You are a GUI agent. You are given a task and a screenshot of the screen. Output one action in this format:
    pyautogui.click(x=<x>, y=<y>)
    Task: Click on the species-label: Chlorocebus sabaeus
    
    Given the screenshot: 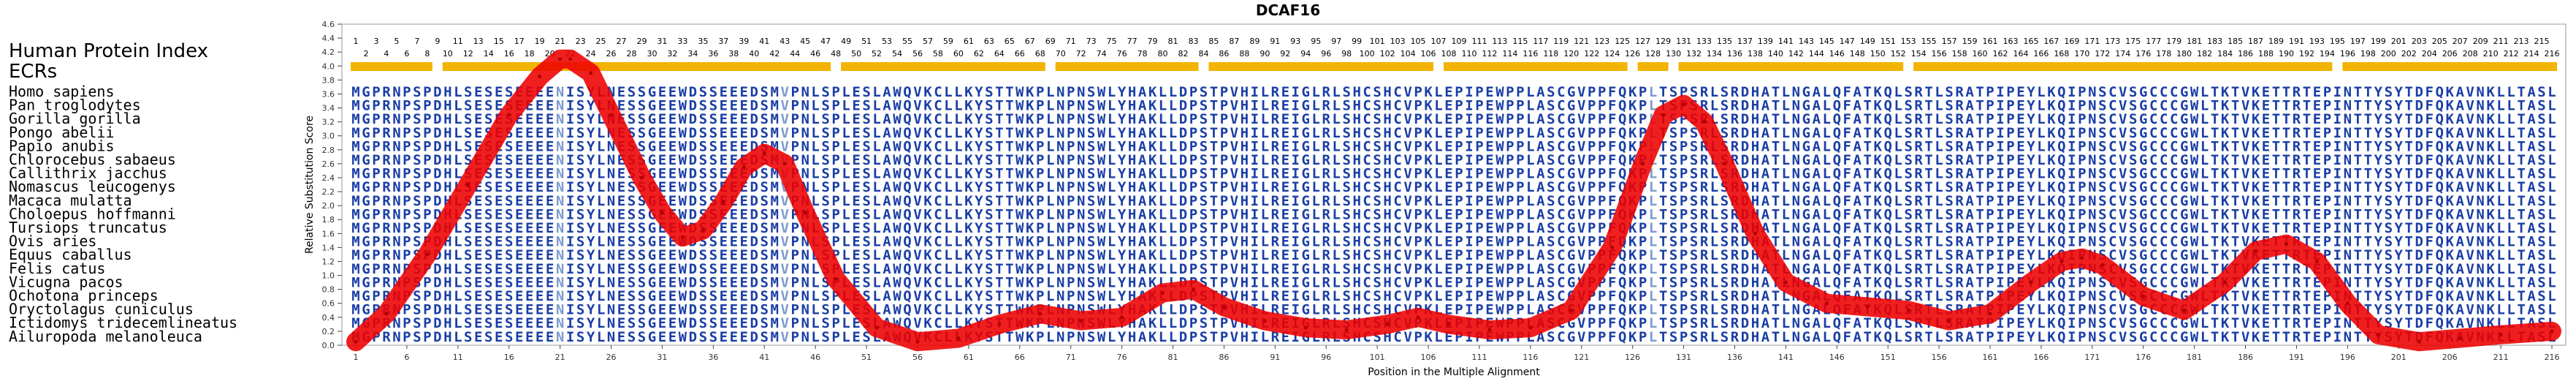 What is the action you would take?
    pyautogui.click(x=92, y=159)
    